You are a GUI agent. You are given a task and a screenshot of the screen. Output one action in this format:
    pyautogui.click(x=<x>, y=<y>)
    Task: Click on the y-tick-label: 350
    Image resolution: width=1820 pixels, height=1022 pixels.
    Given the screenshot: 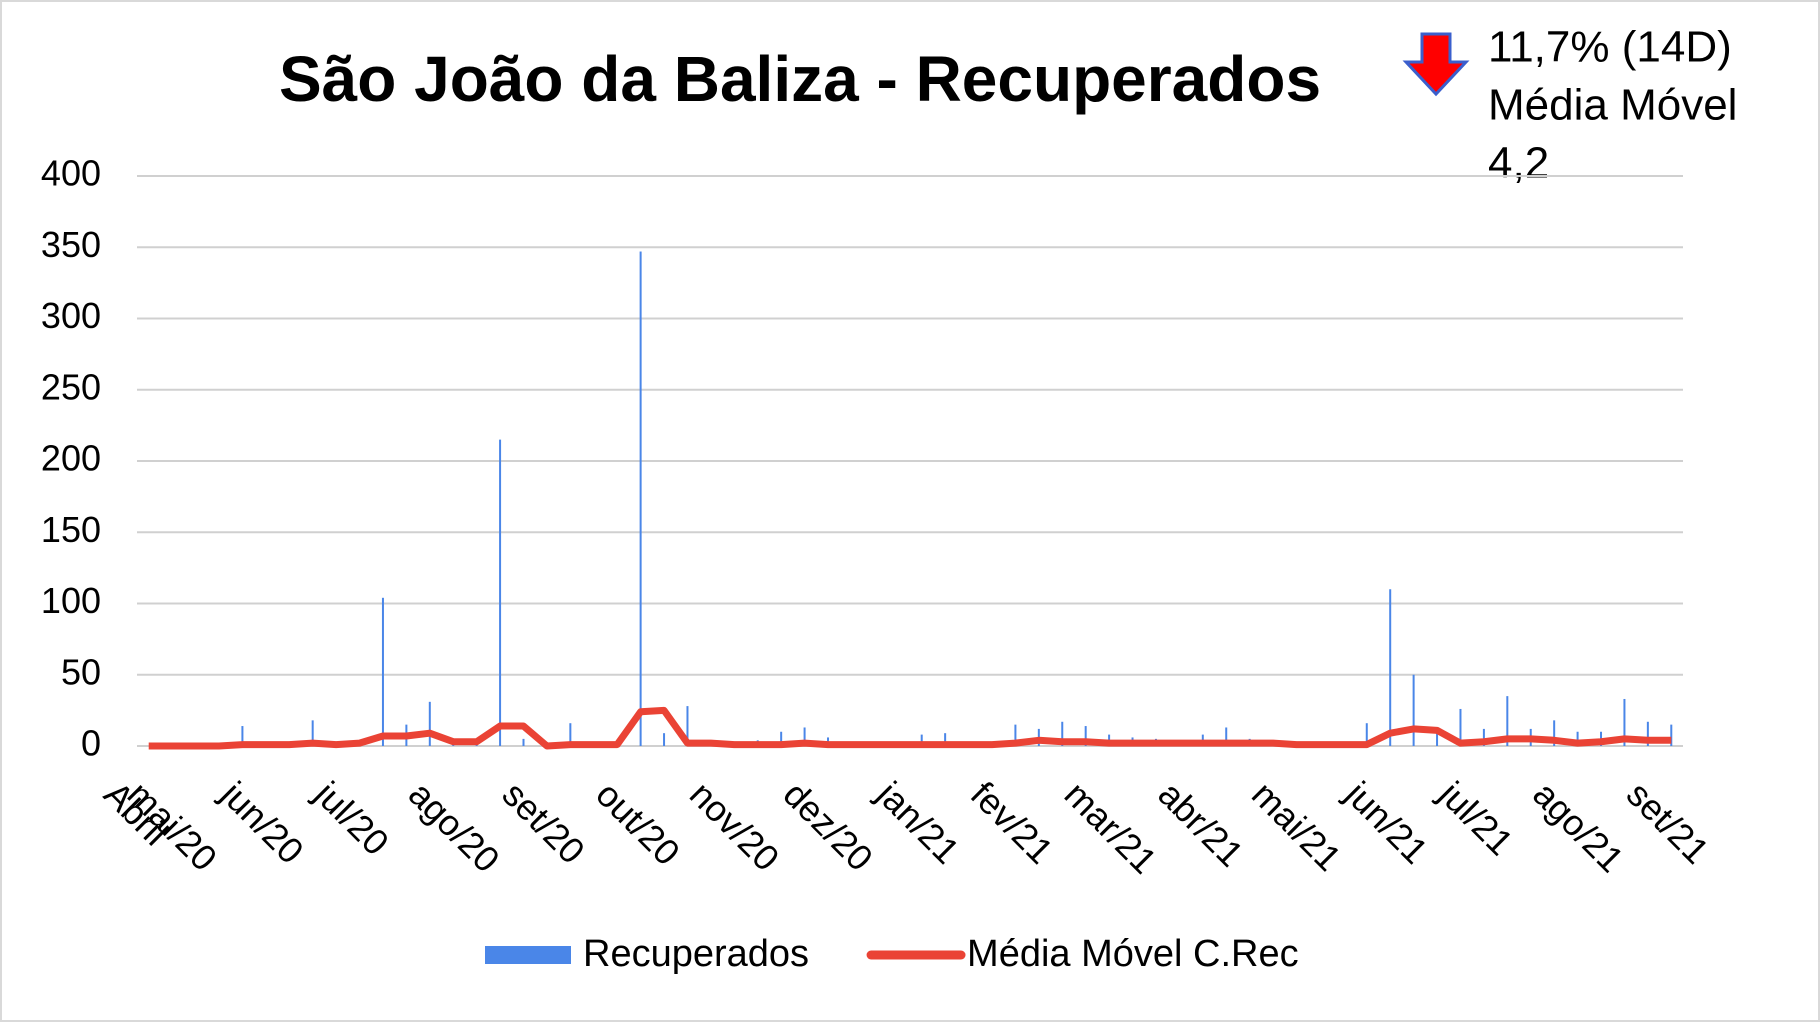 What is the action you would take?
    pyautogui.click(x=71, y=244)
    